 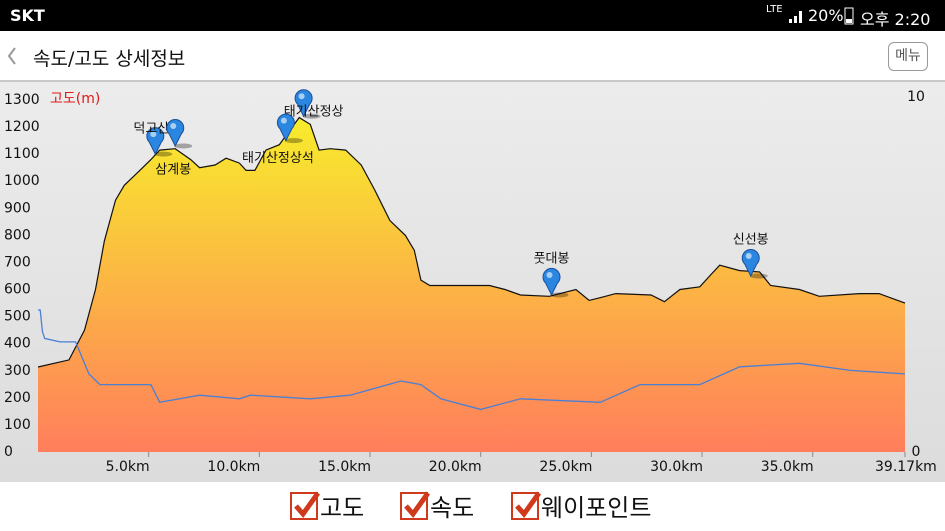 I want to click on menu-button: 메뉴, so click(x=908, y=56).